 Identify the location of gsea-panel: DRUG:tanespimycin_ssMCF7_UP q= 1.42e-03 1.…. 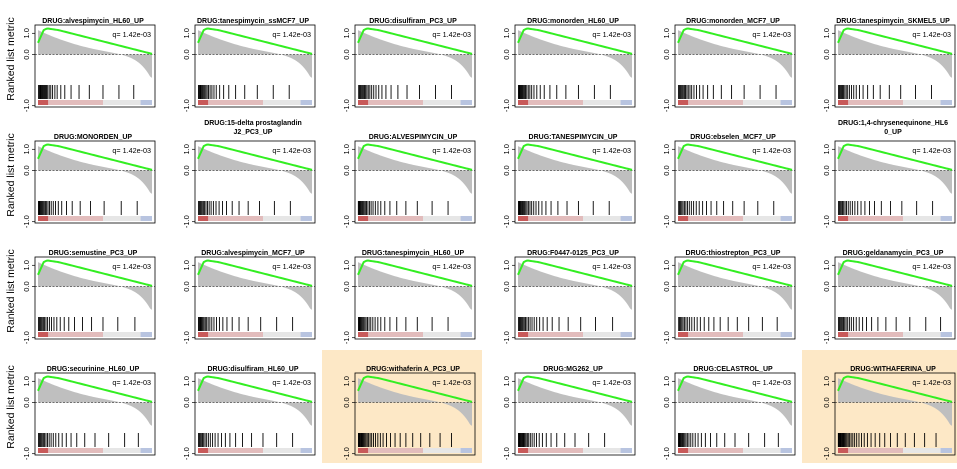
(244, 57).